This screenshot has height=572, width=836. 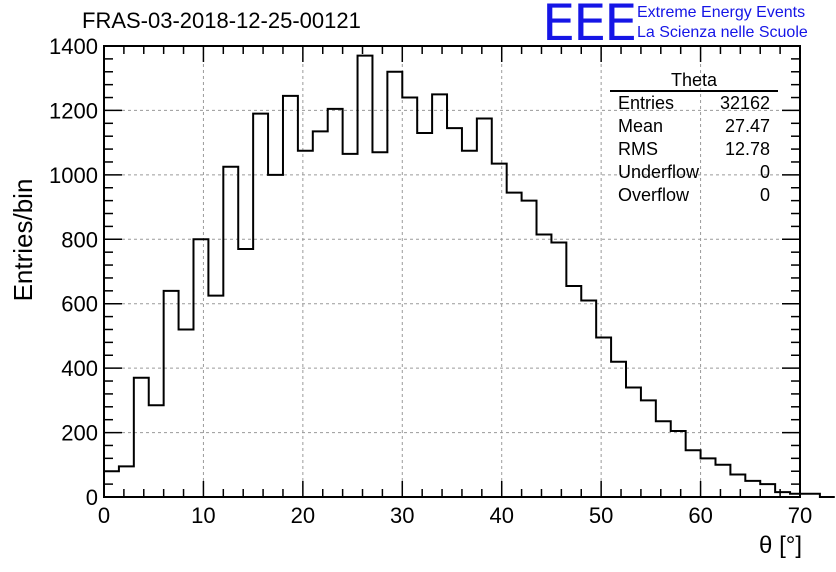 I want to click on x-tick-label: 0, so click(x=104, y=515).